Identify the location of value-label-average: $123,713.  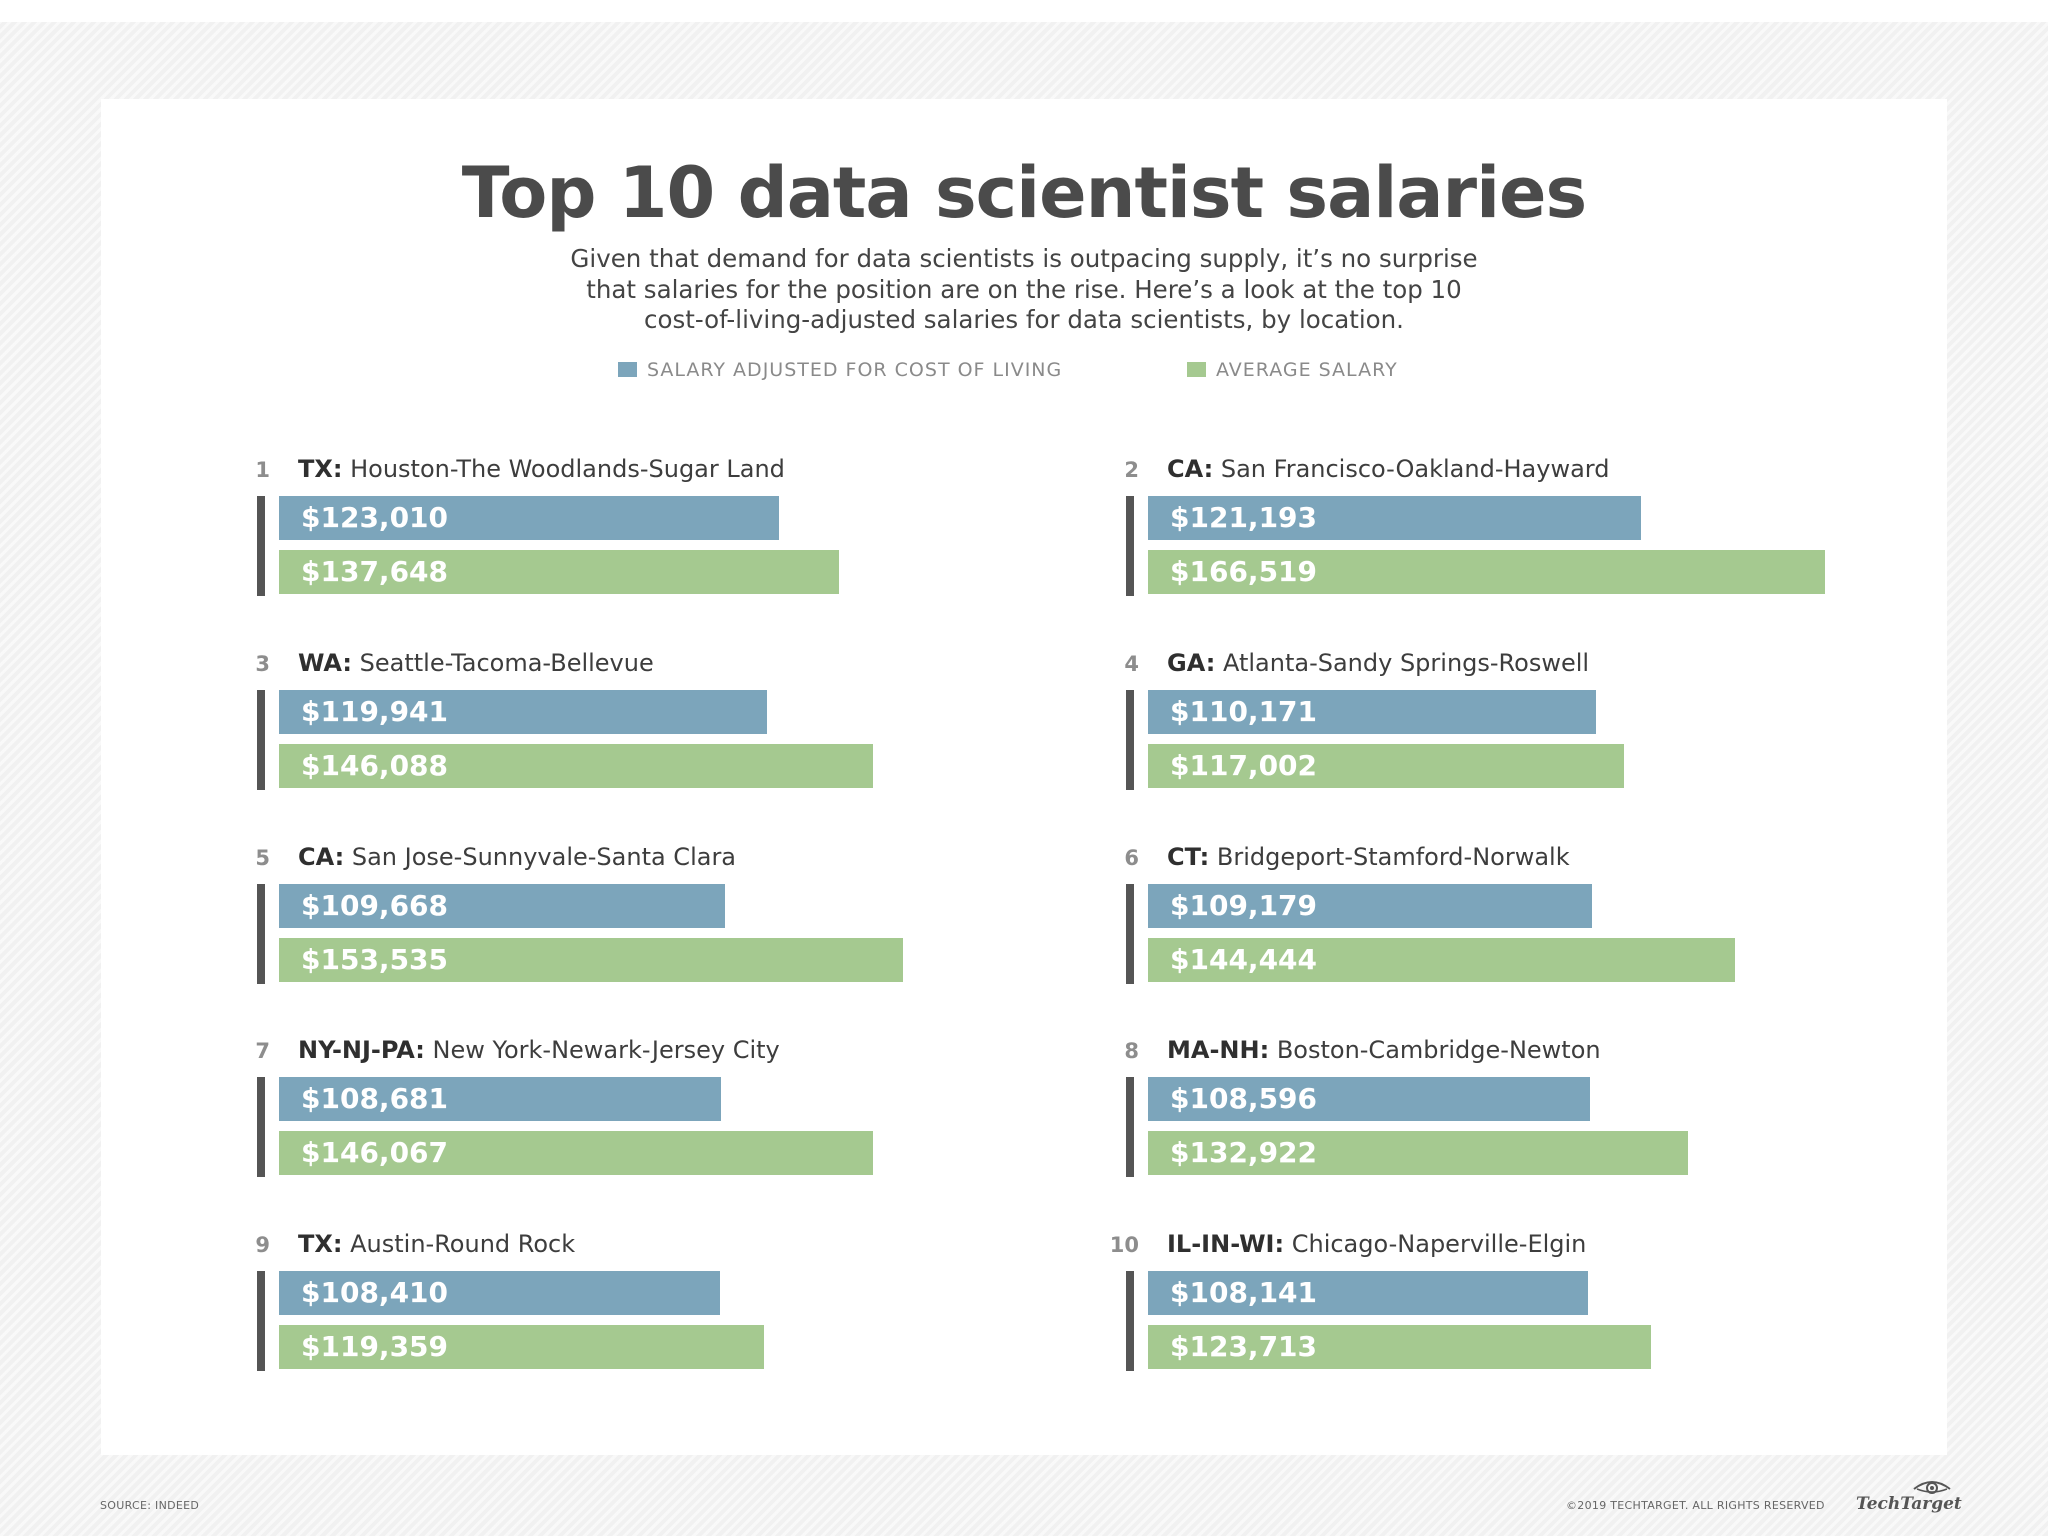
(1244, 1346).